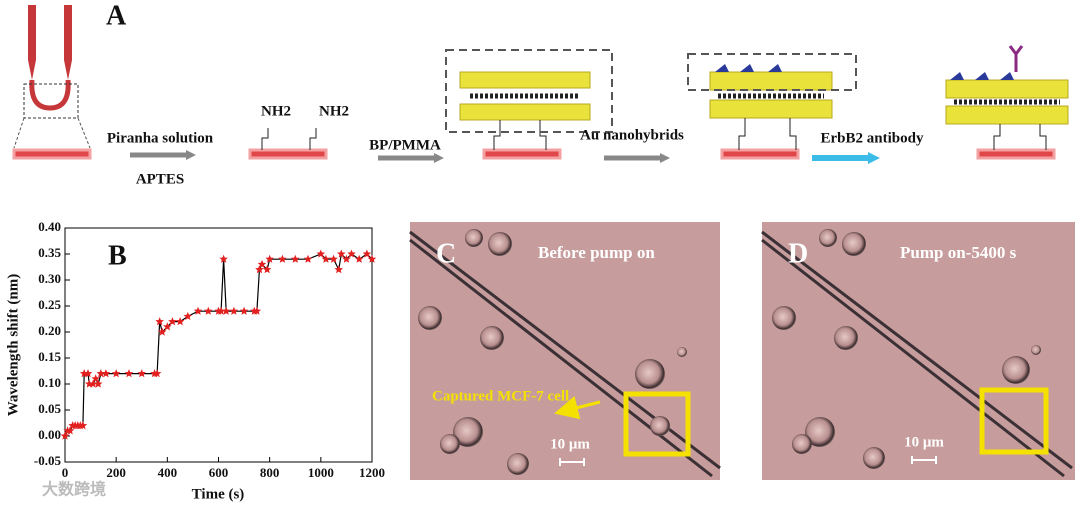 The image size is (1080, 508). Describe the element at coordinates (270, 472) in the screenshot. I see `x-tick-label: 800` at that location.